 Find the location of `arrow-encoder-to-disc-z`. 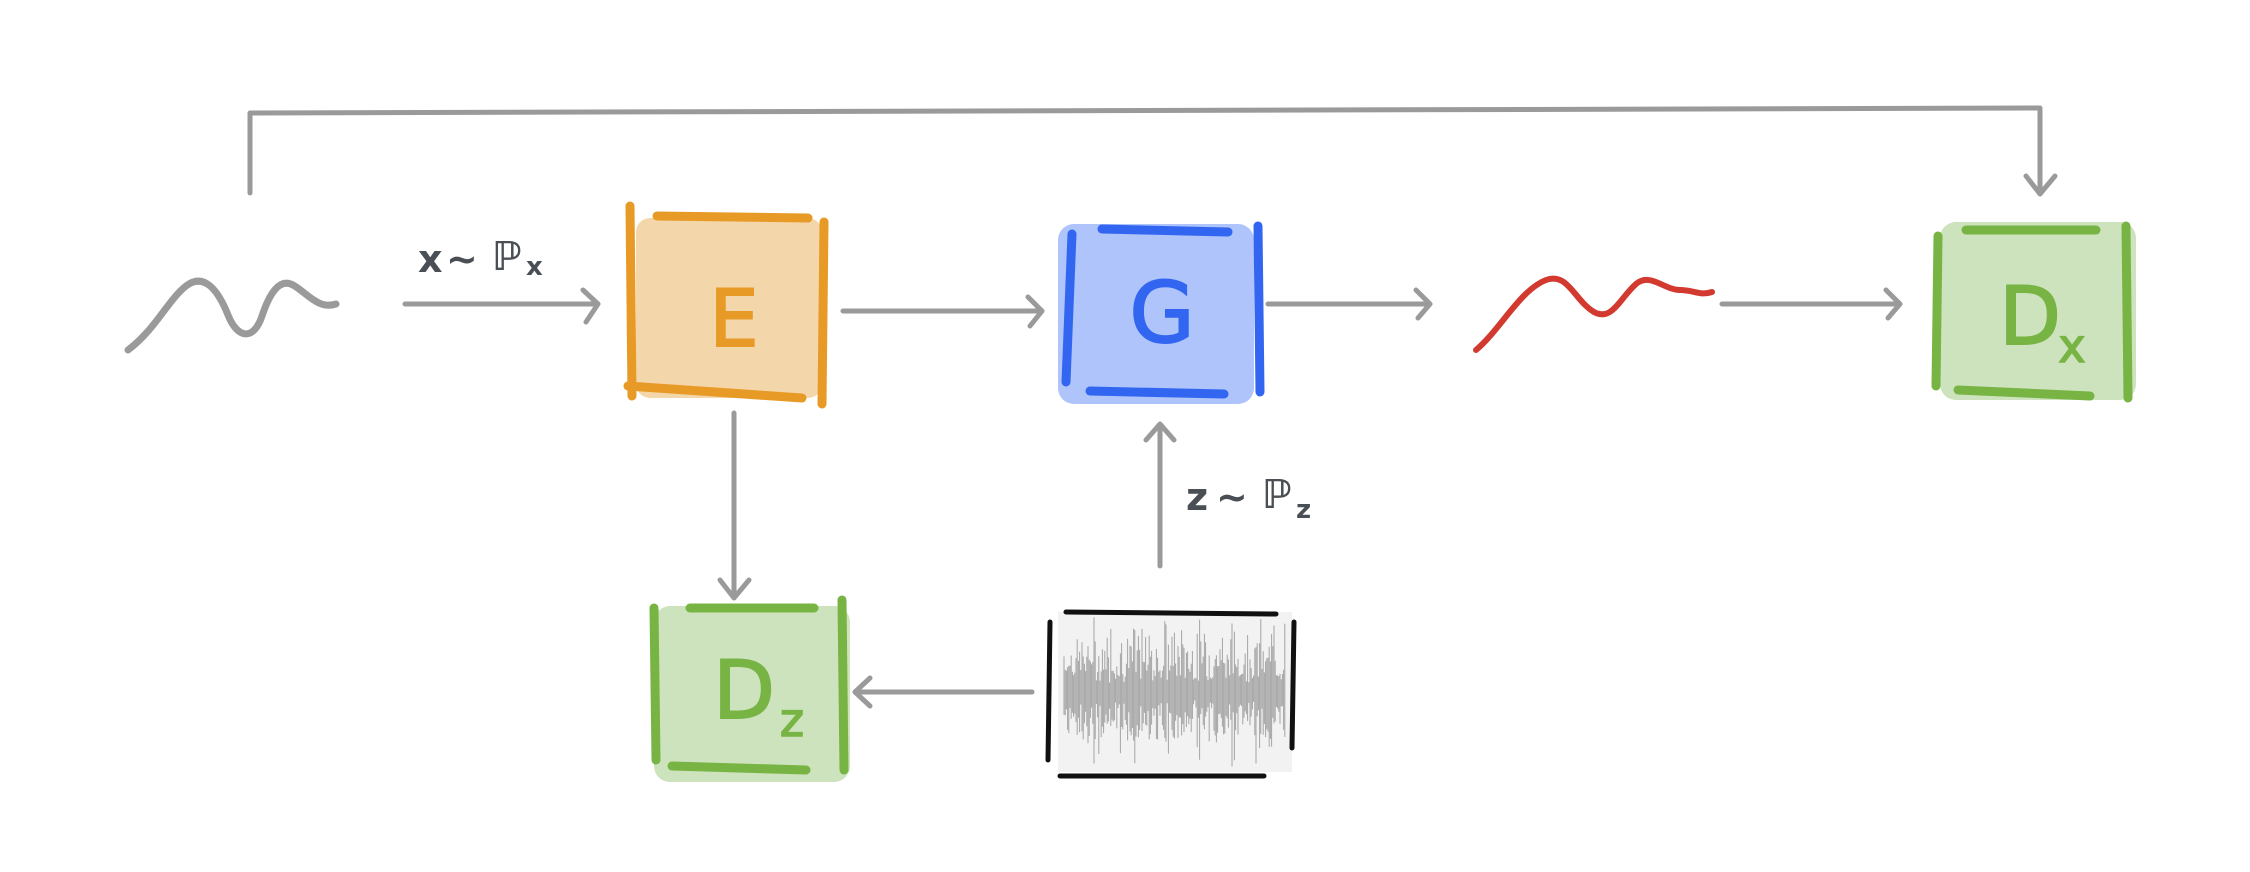

arrow-encoder-to-disc-z is located at coordinates (734, 505).